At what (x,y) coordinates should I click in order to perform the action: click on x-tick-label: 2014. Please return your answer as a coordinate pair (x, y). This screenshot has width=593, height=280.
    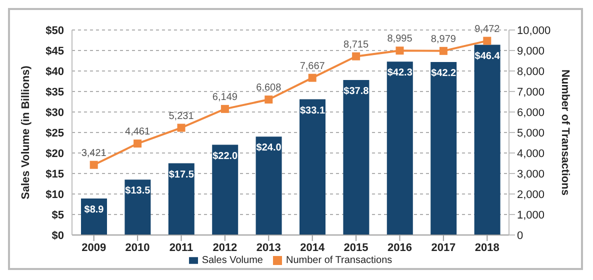
    Looking at the image, I should click on (313, 248).